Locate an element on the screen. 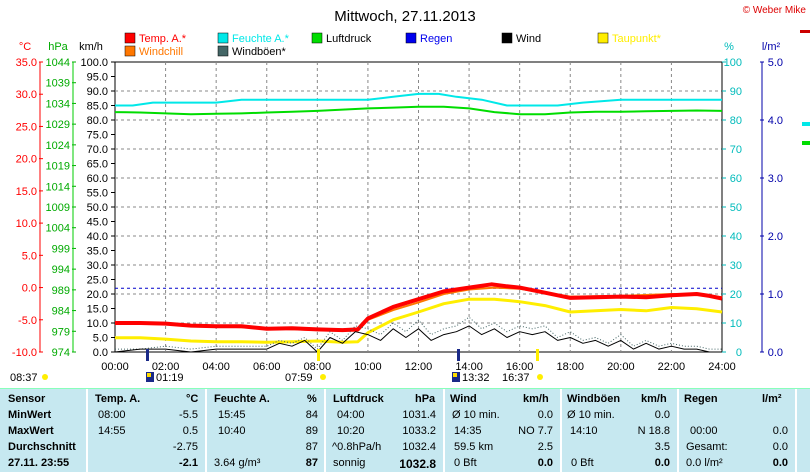 This screenshot has height=472, width=810. wind-tick-label: 50.0 is located at coordinates (97, 208).